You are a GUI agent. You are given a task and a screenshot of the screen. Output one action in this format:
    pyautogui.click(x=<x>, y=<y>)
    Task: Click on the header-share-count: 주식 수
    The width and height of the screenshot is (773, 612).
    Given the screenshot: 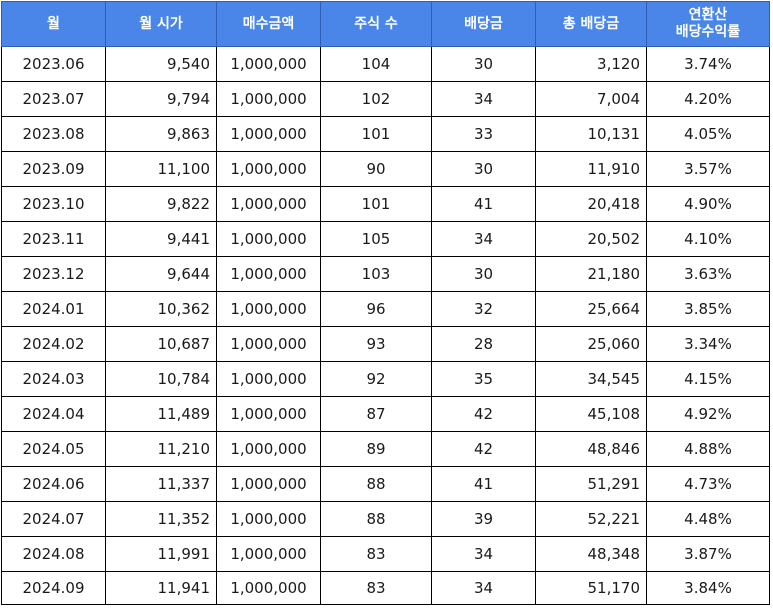 What is the action you would take?
    pyautogui.click(x=376, y=24)
    